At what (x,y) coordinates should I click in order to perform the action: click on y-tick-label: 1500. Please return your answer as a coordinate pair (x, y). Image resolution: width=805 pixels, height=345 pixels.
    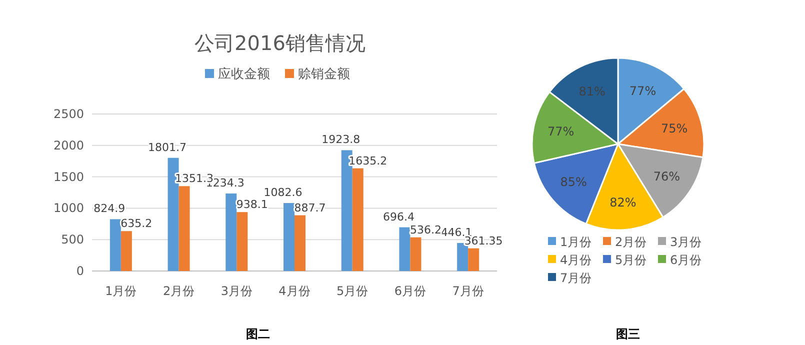
    Looking at the image, I should click on (68, 177).